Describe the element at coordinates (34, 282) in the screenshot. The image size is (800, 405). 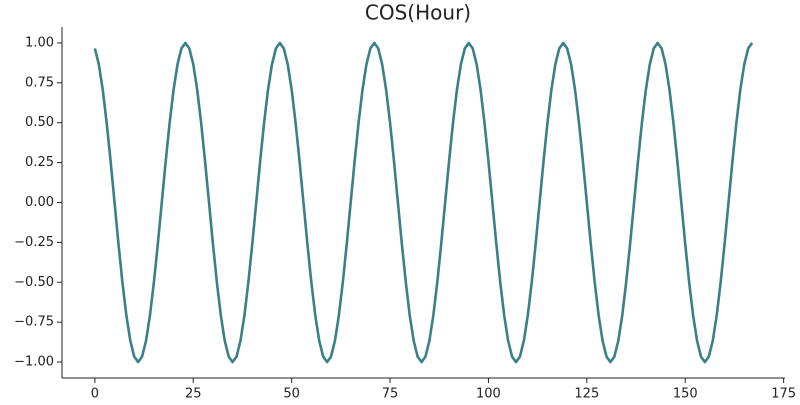
I see `y-tick-label: −0.50` at that location.